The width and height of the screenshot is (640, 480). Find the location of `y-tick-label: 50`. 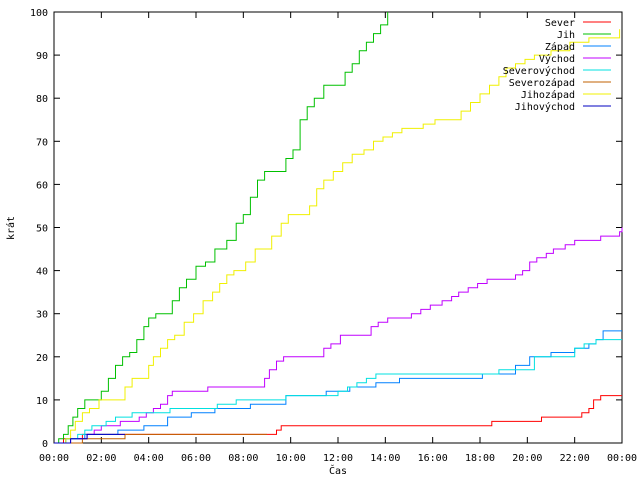

y-tick-label: 50 is located at coordinates (42, 229).